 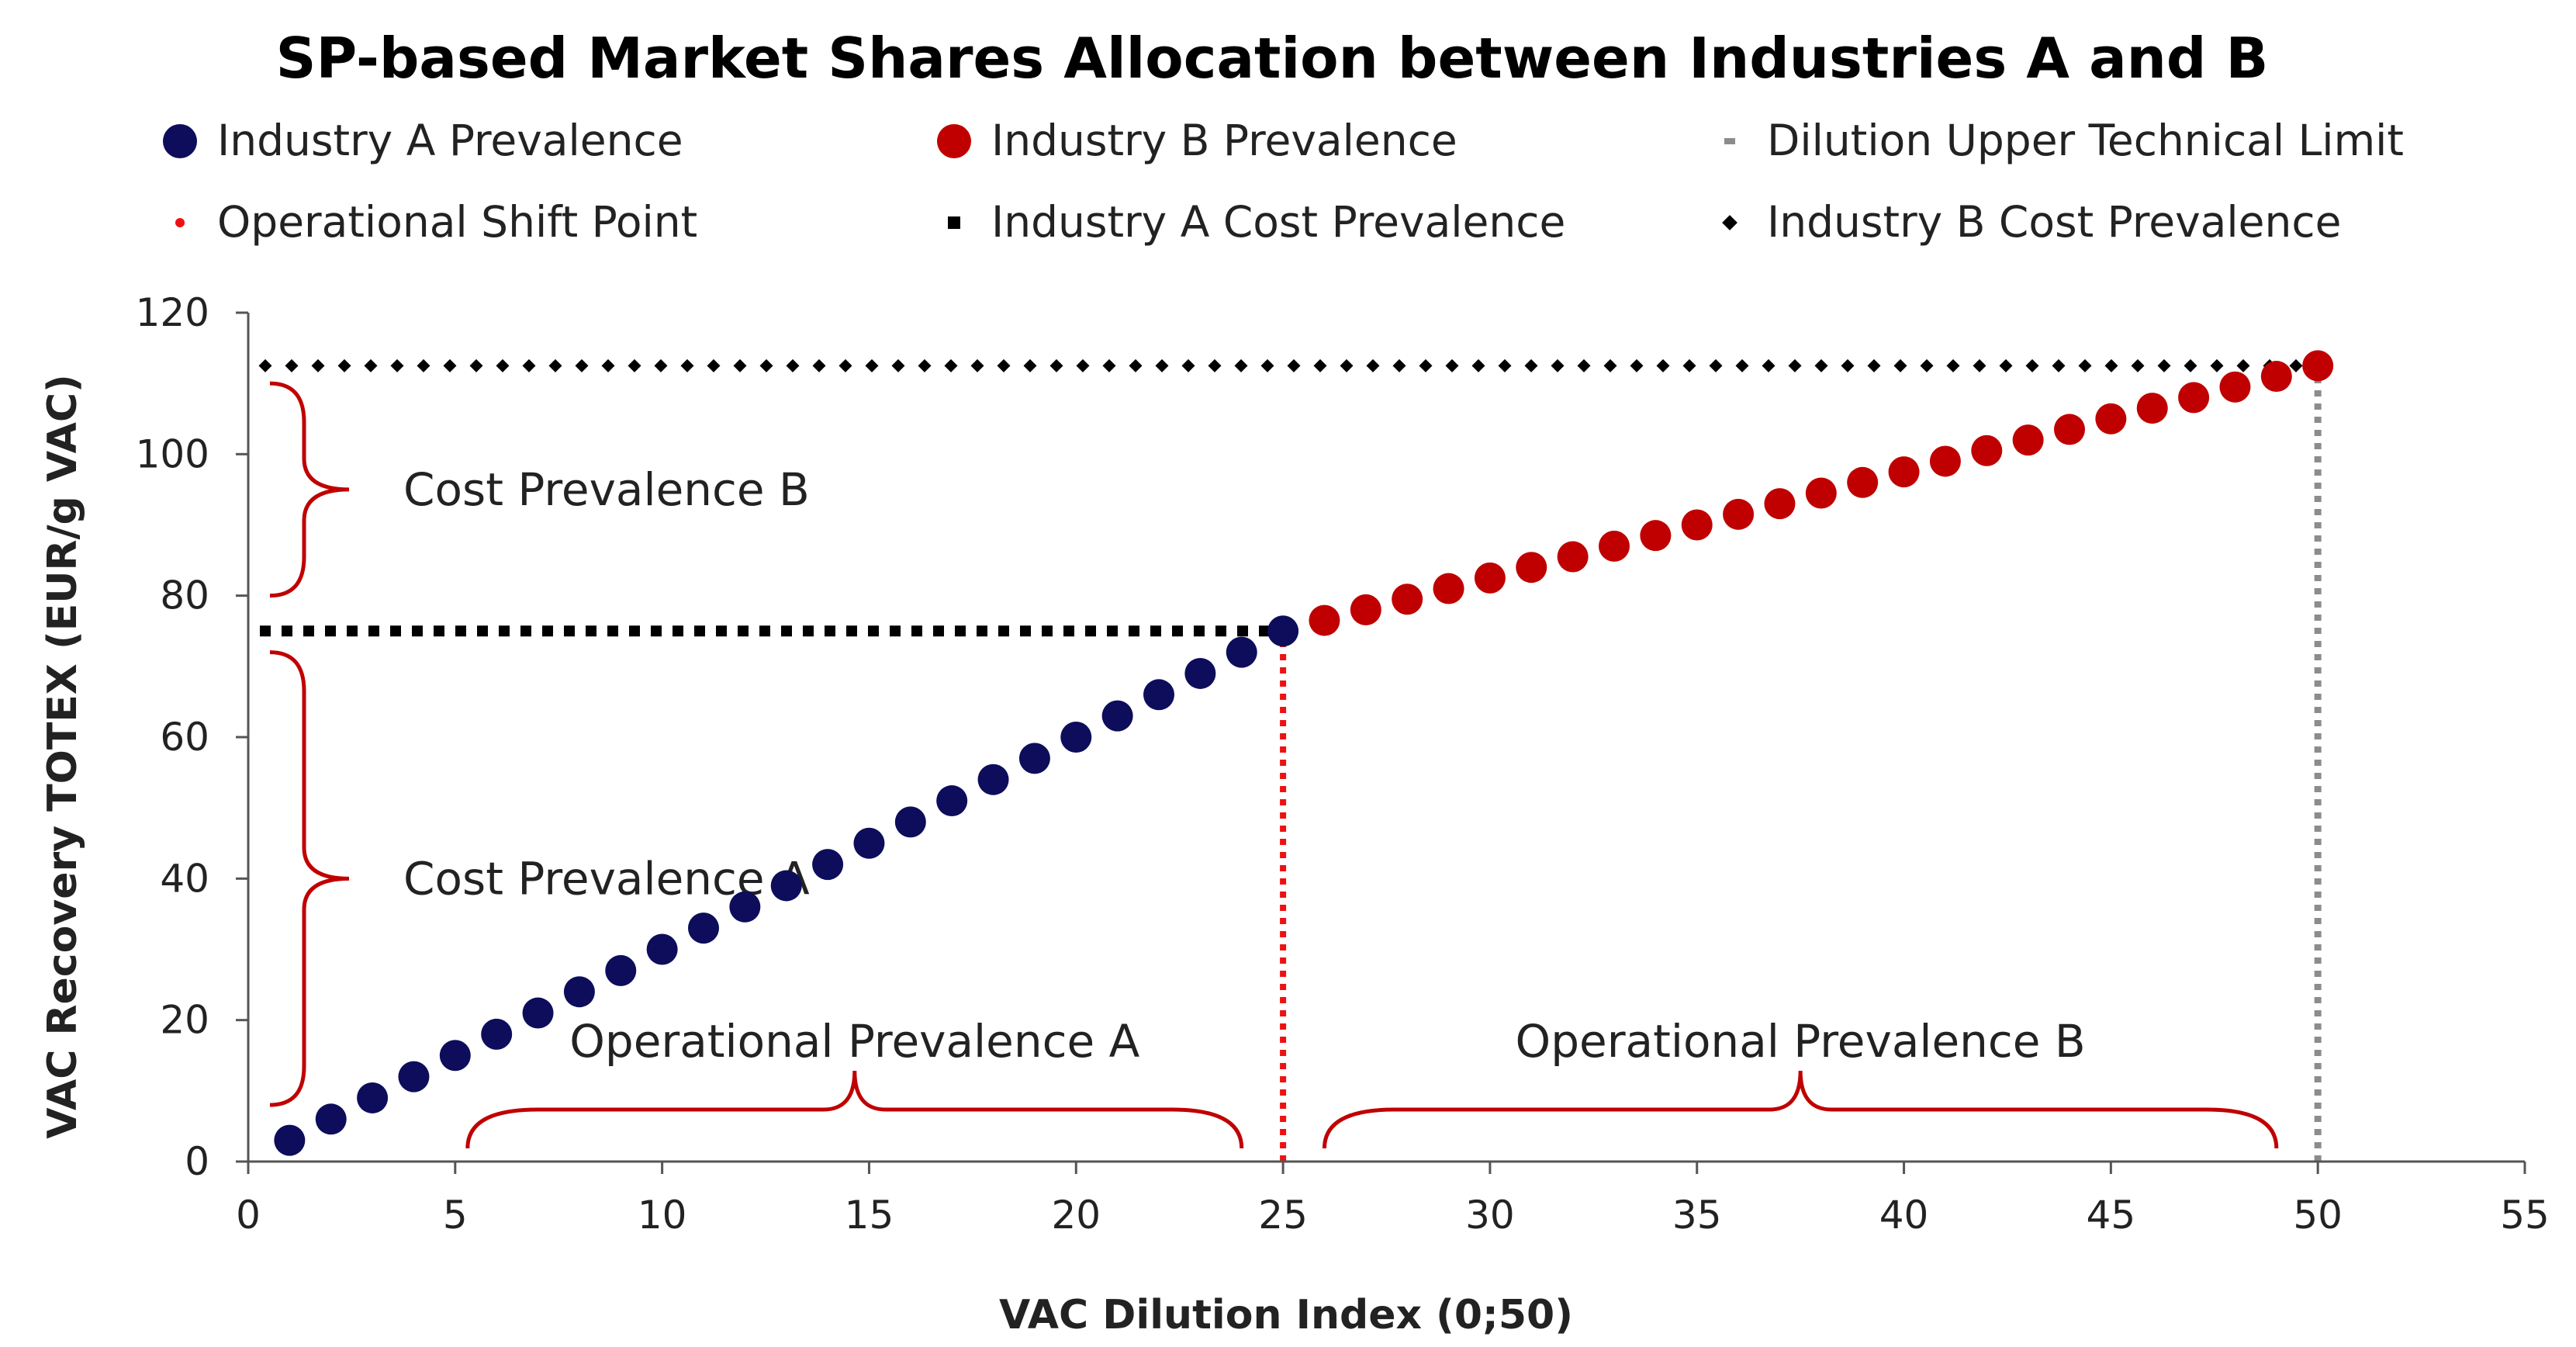 What do you see at coordinates (854, 1109) in the screenshot?
I see `brace-path` at bounding box center [854, 1109].